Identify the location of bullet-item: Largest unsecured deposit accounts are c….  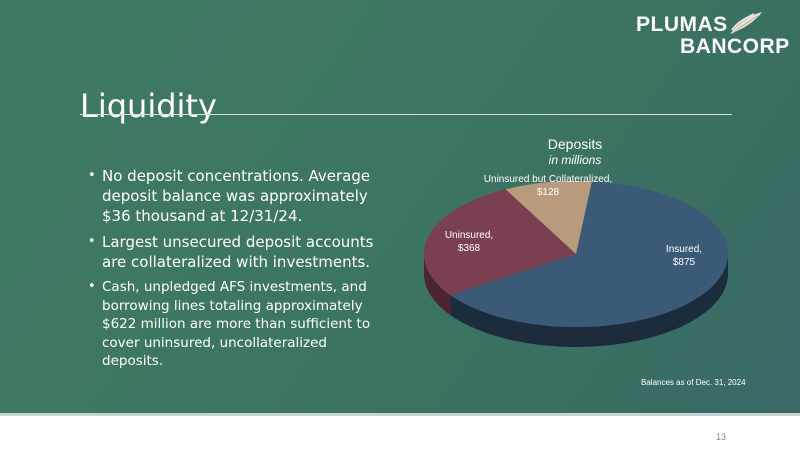
(239, 252).